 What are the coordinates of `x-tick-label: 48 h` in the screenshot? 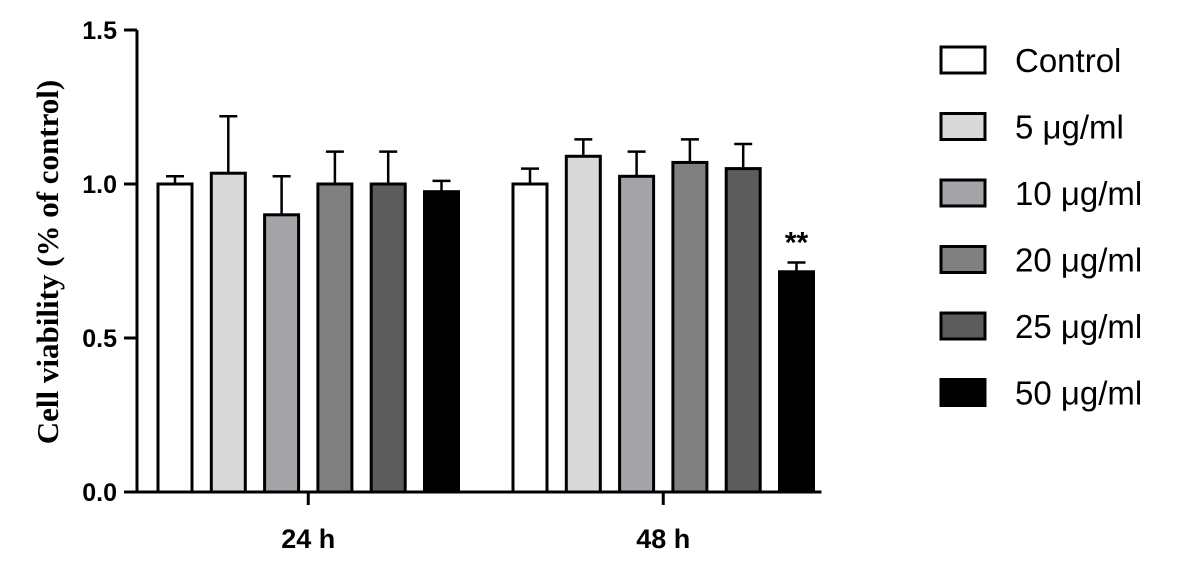 It's located at (663, 539).